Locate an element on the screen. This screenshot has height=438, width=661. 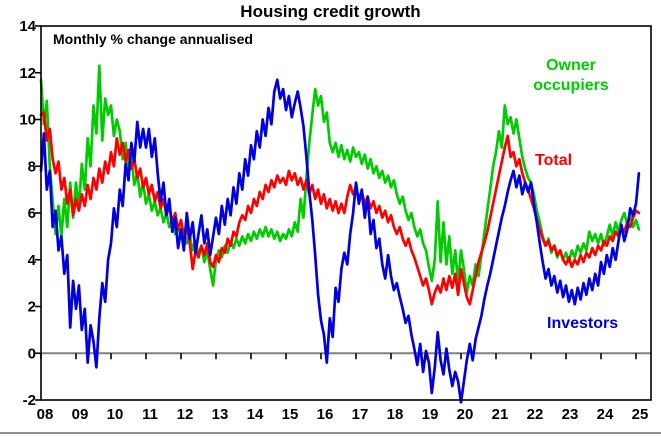
x-tick-label: 21 is located at coordinates (500, 414).